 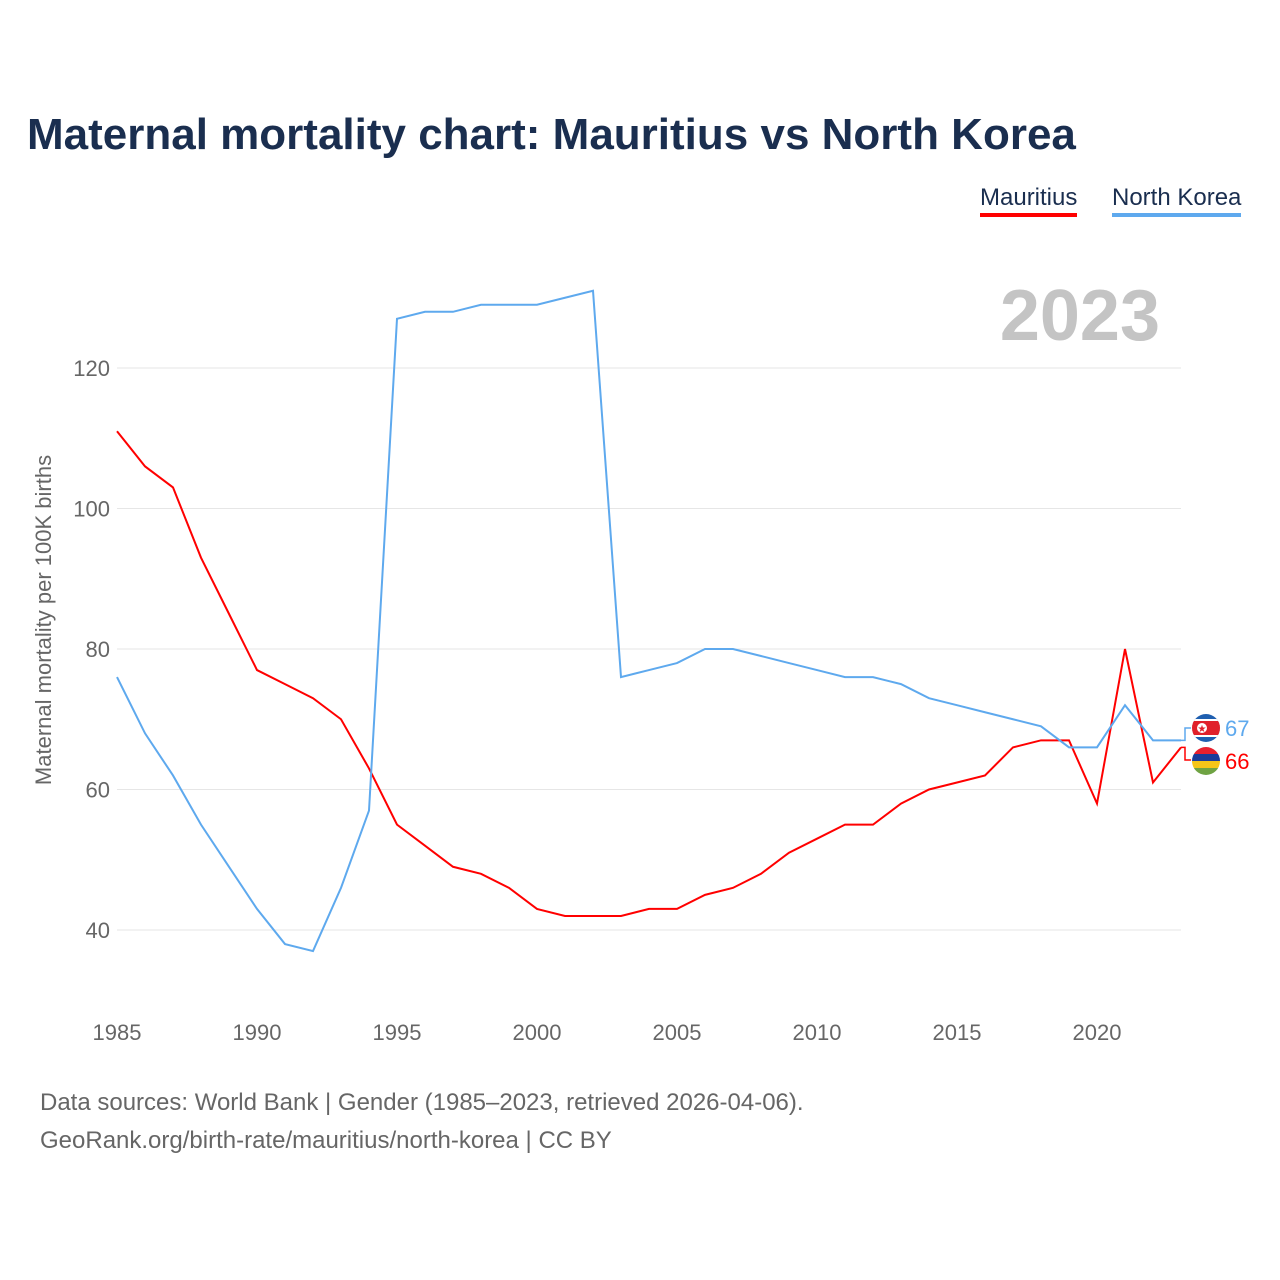 I want to click on flag-north-korea-icon: ★, so click(x=1206, y=728).